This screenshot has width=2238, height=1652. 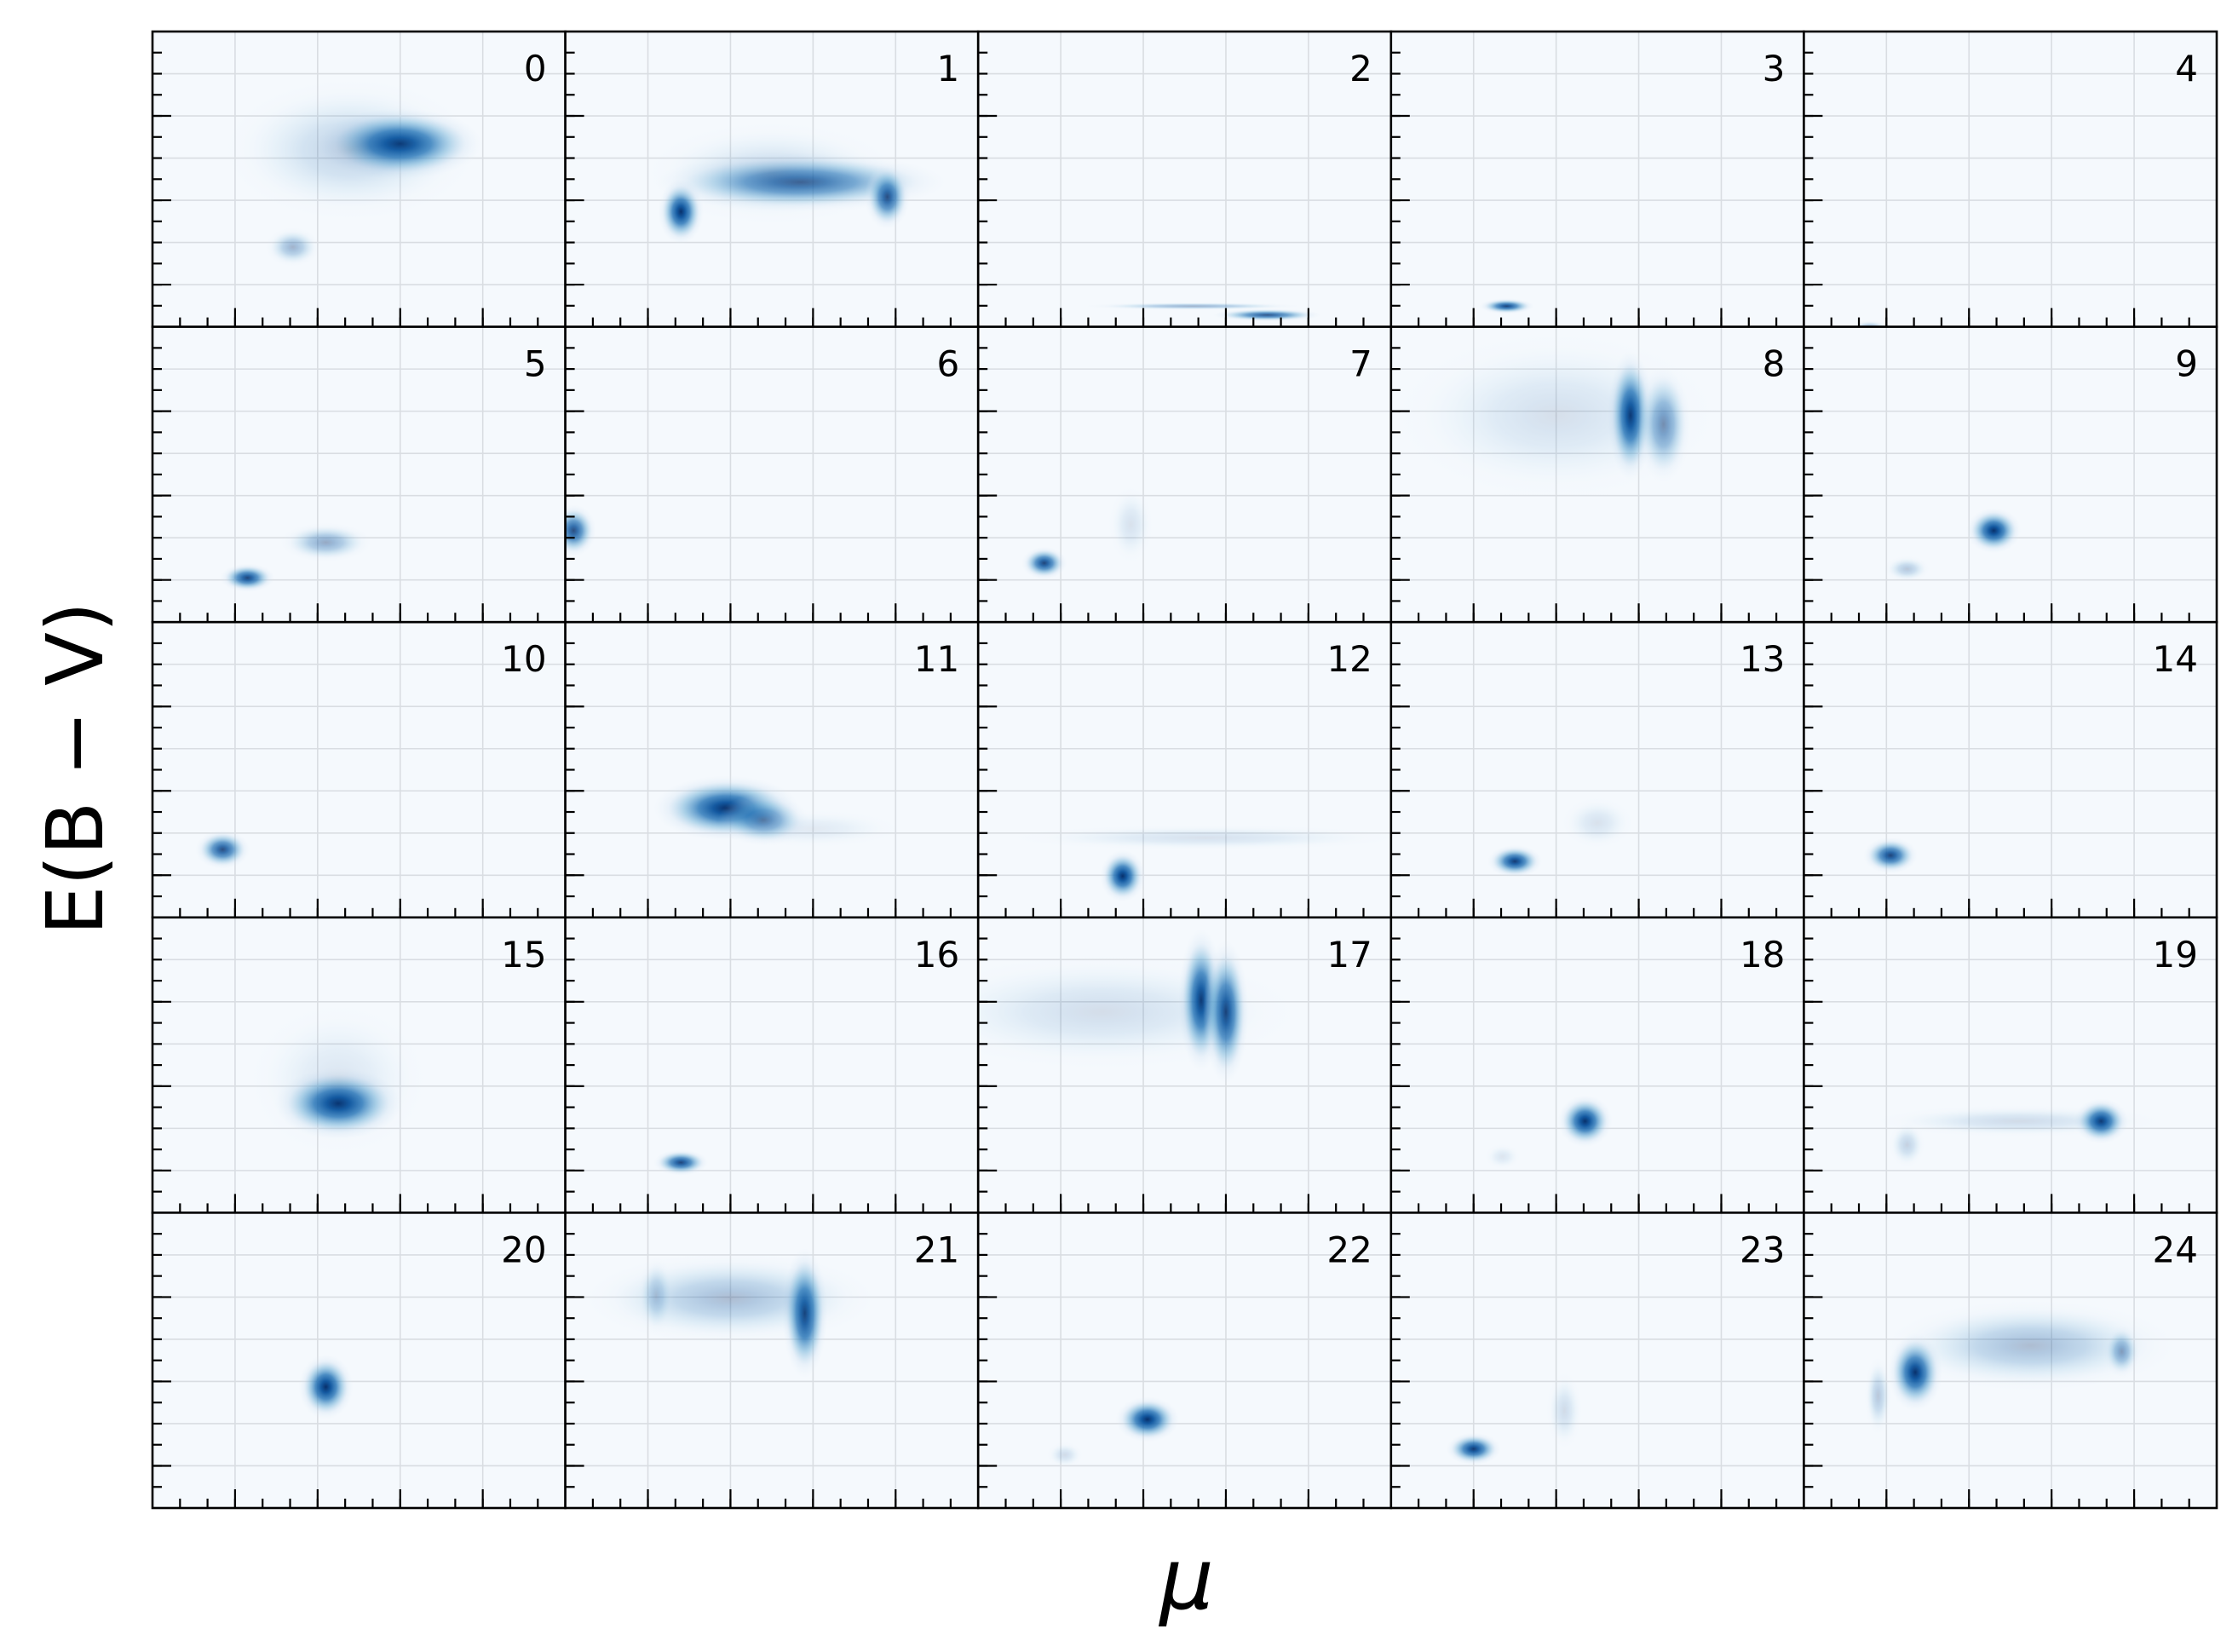 I want to click on panel-17: 17, so click(x=1184, y=1065).